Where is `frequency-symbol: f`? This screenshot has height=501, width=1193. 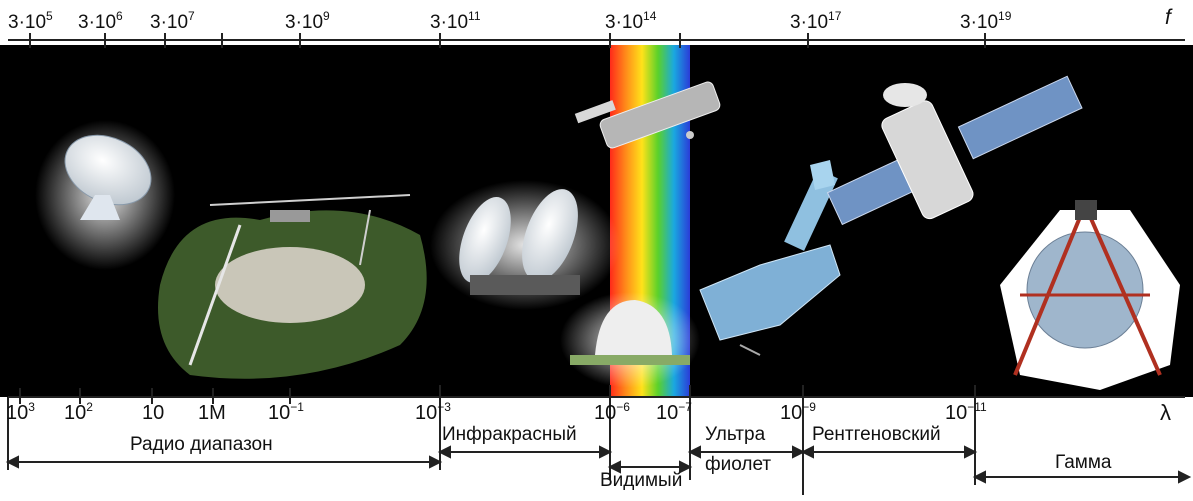
frequency-symbol: f is located at coordinates (1168, 17).